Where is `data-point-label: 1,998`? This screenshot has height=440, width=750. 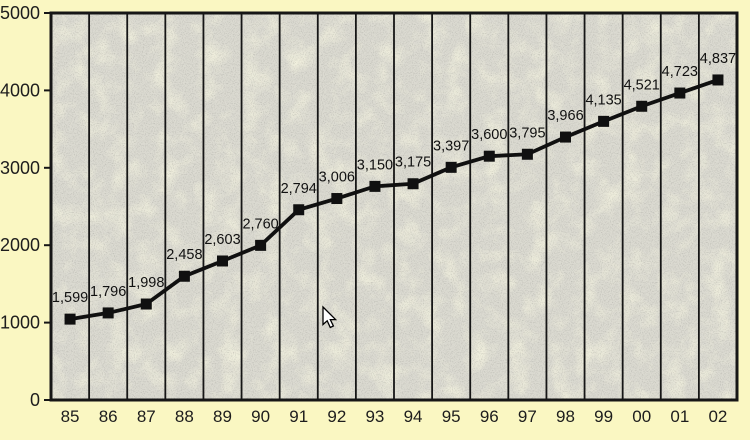
data-point-label: 1,998 is located at coordinates (146, 283).